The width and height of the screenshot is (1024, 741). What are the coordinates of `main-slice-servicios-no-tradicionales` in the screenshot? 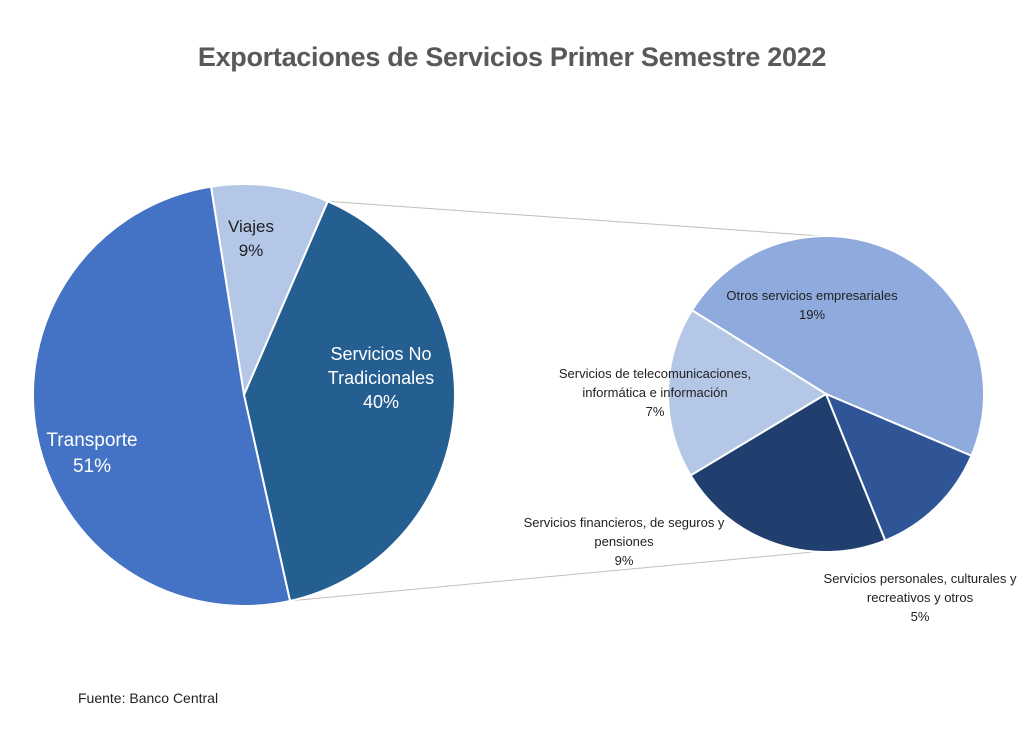 It's located at (349, 401).